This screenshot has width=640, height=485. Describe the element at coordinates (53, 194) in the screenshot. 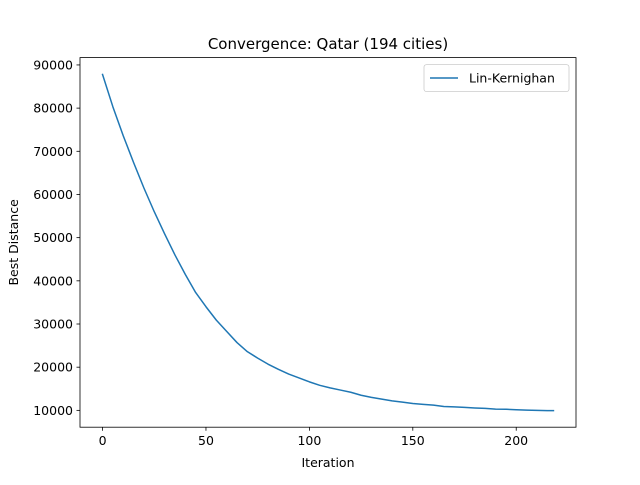

I see `y-tick-label: 60000` at that location.